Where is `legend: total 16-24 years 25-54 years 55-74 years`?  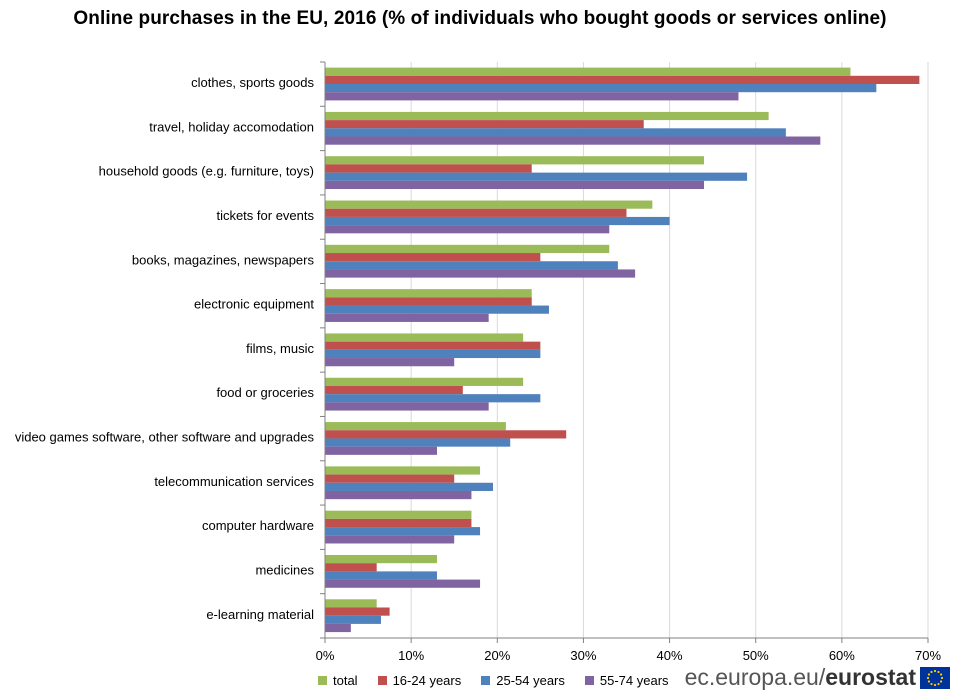
legend: total 16-24 years 25-54 years 55-74 years is located at coordinates (503, 680).